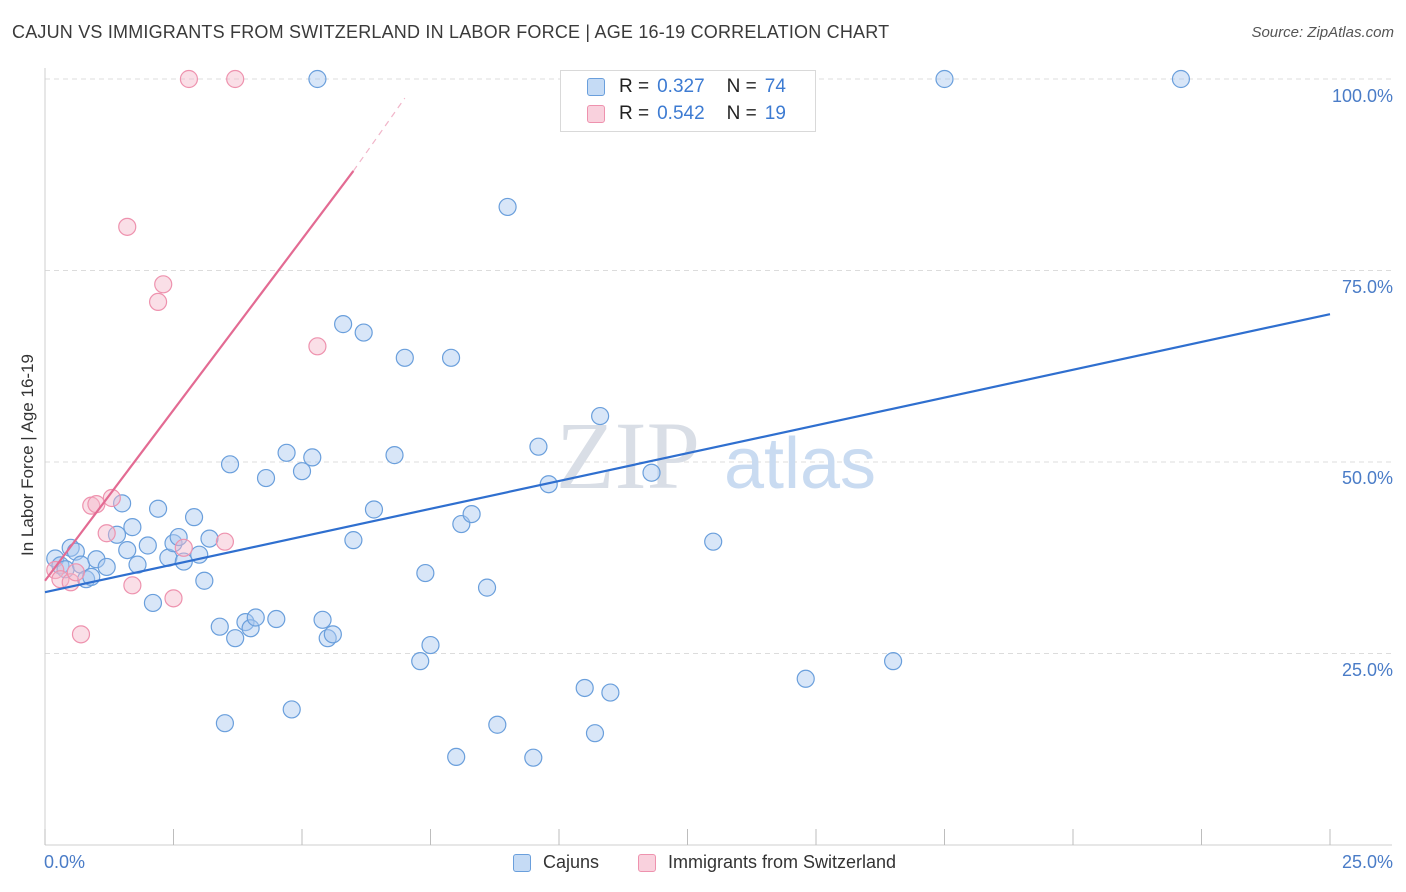  Describe the element at coordinates (379, 134) in the screenshot. I see `swiss-trend-extension` at that location.